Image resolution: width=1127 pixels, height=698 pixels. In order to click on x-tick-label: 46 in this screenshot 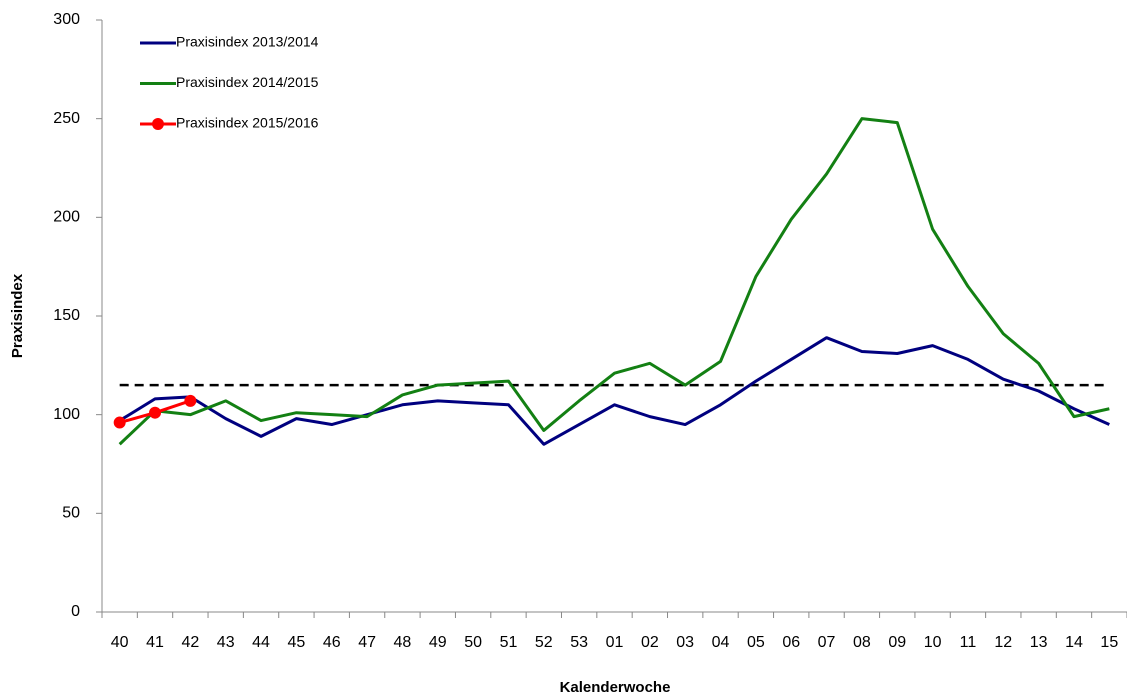, I will do `click(332, 642)`.